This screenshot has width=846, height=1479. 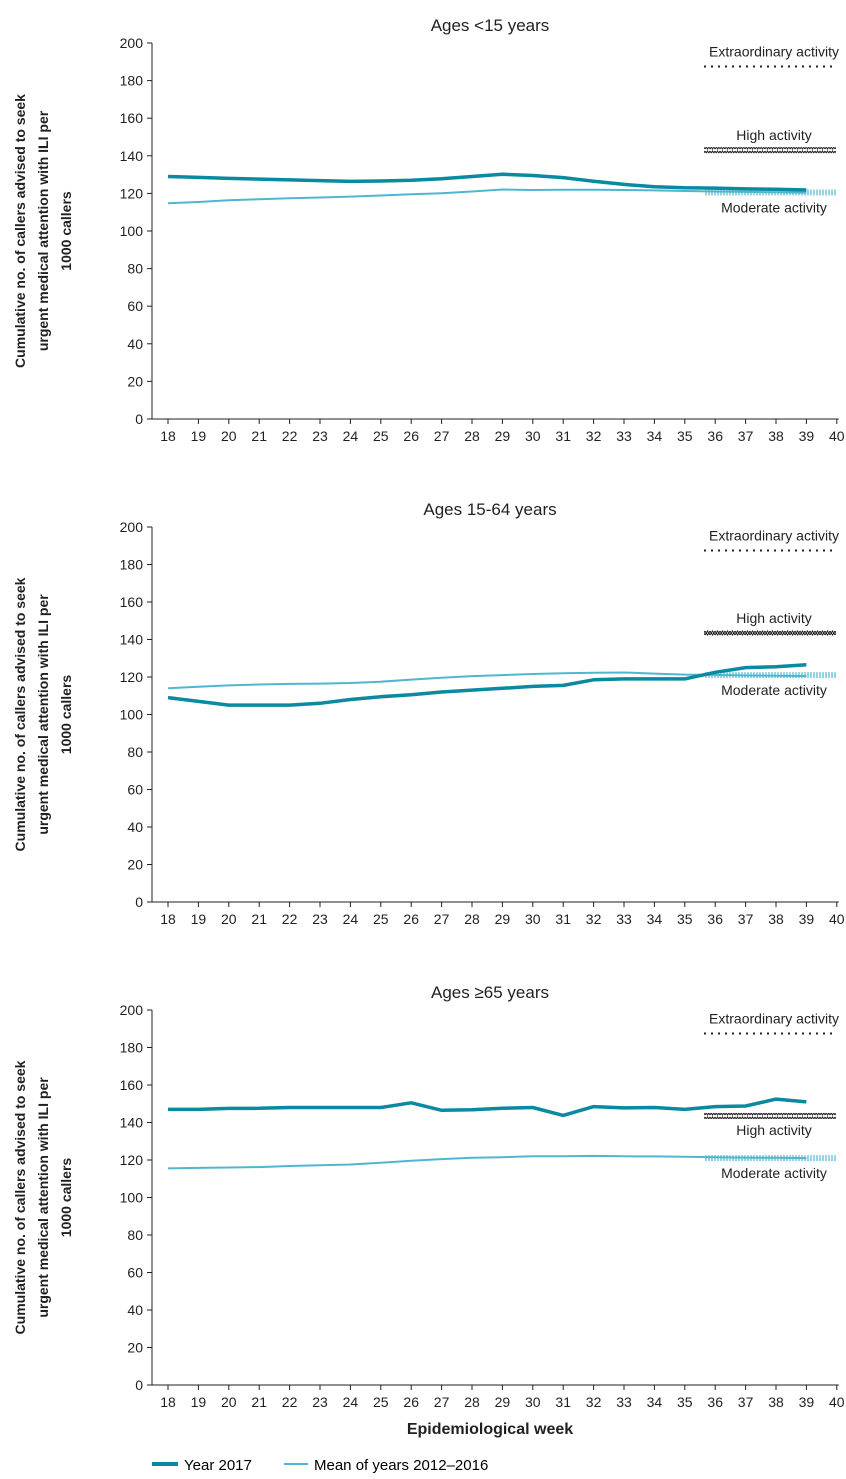 I want to click on series-line-year-2017, so click(x=487, y=182).